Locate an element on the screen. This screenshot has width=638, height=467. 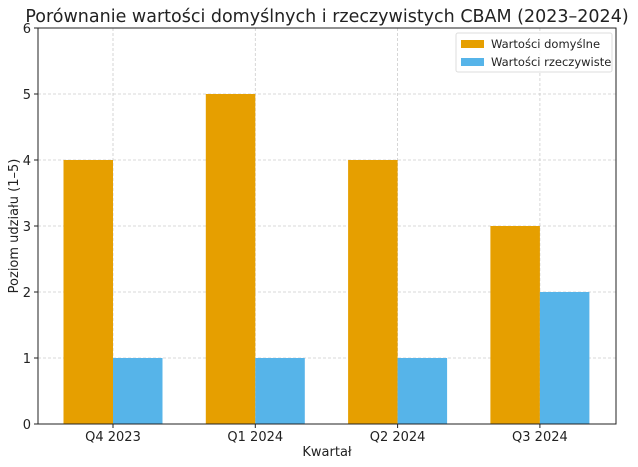
y-tick-label: 5 is located at coordinates (27, 95).